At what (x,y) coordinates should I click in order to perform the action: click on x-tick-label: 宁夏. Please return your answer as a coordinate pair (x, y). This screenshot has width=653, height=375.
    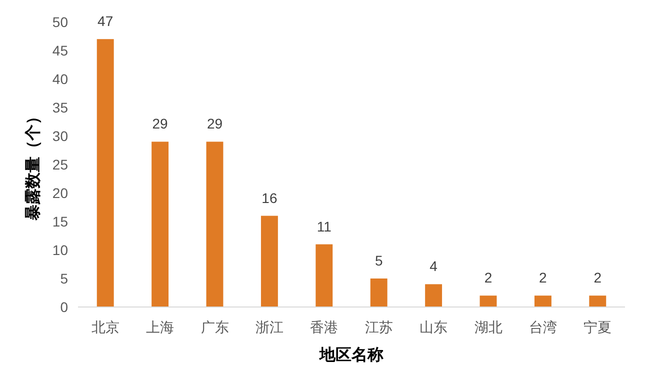
    Looking at the image, I should click on (598, 327).